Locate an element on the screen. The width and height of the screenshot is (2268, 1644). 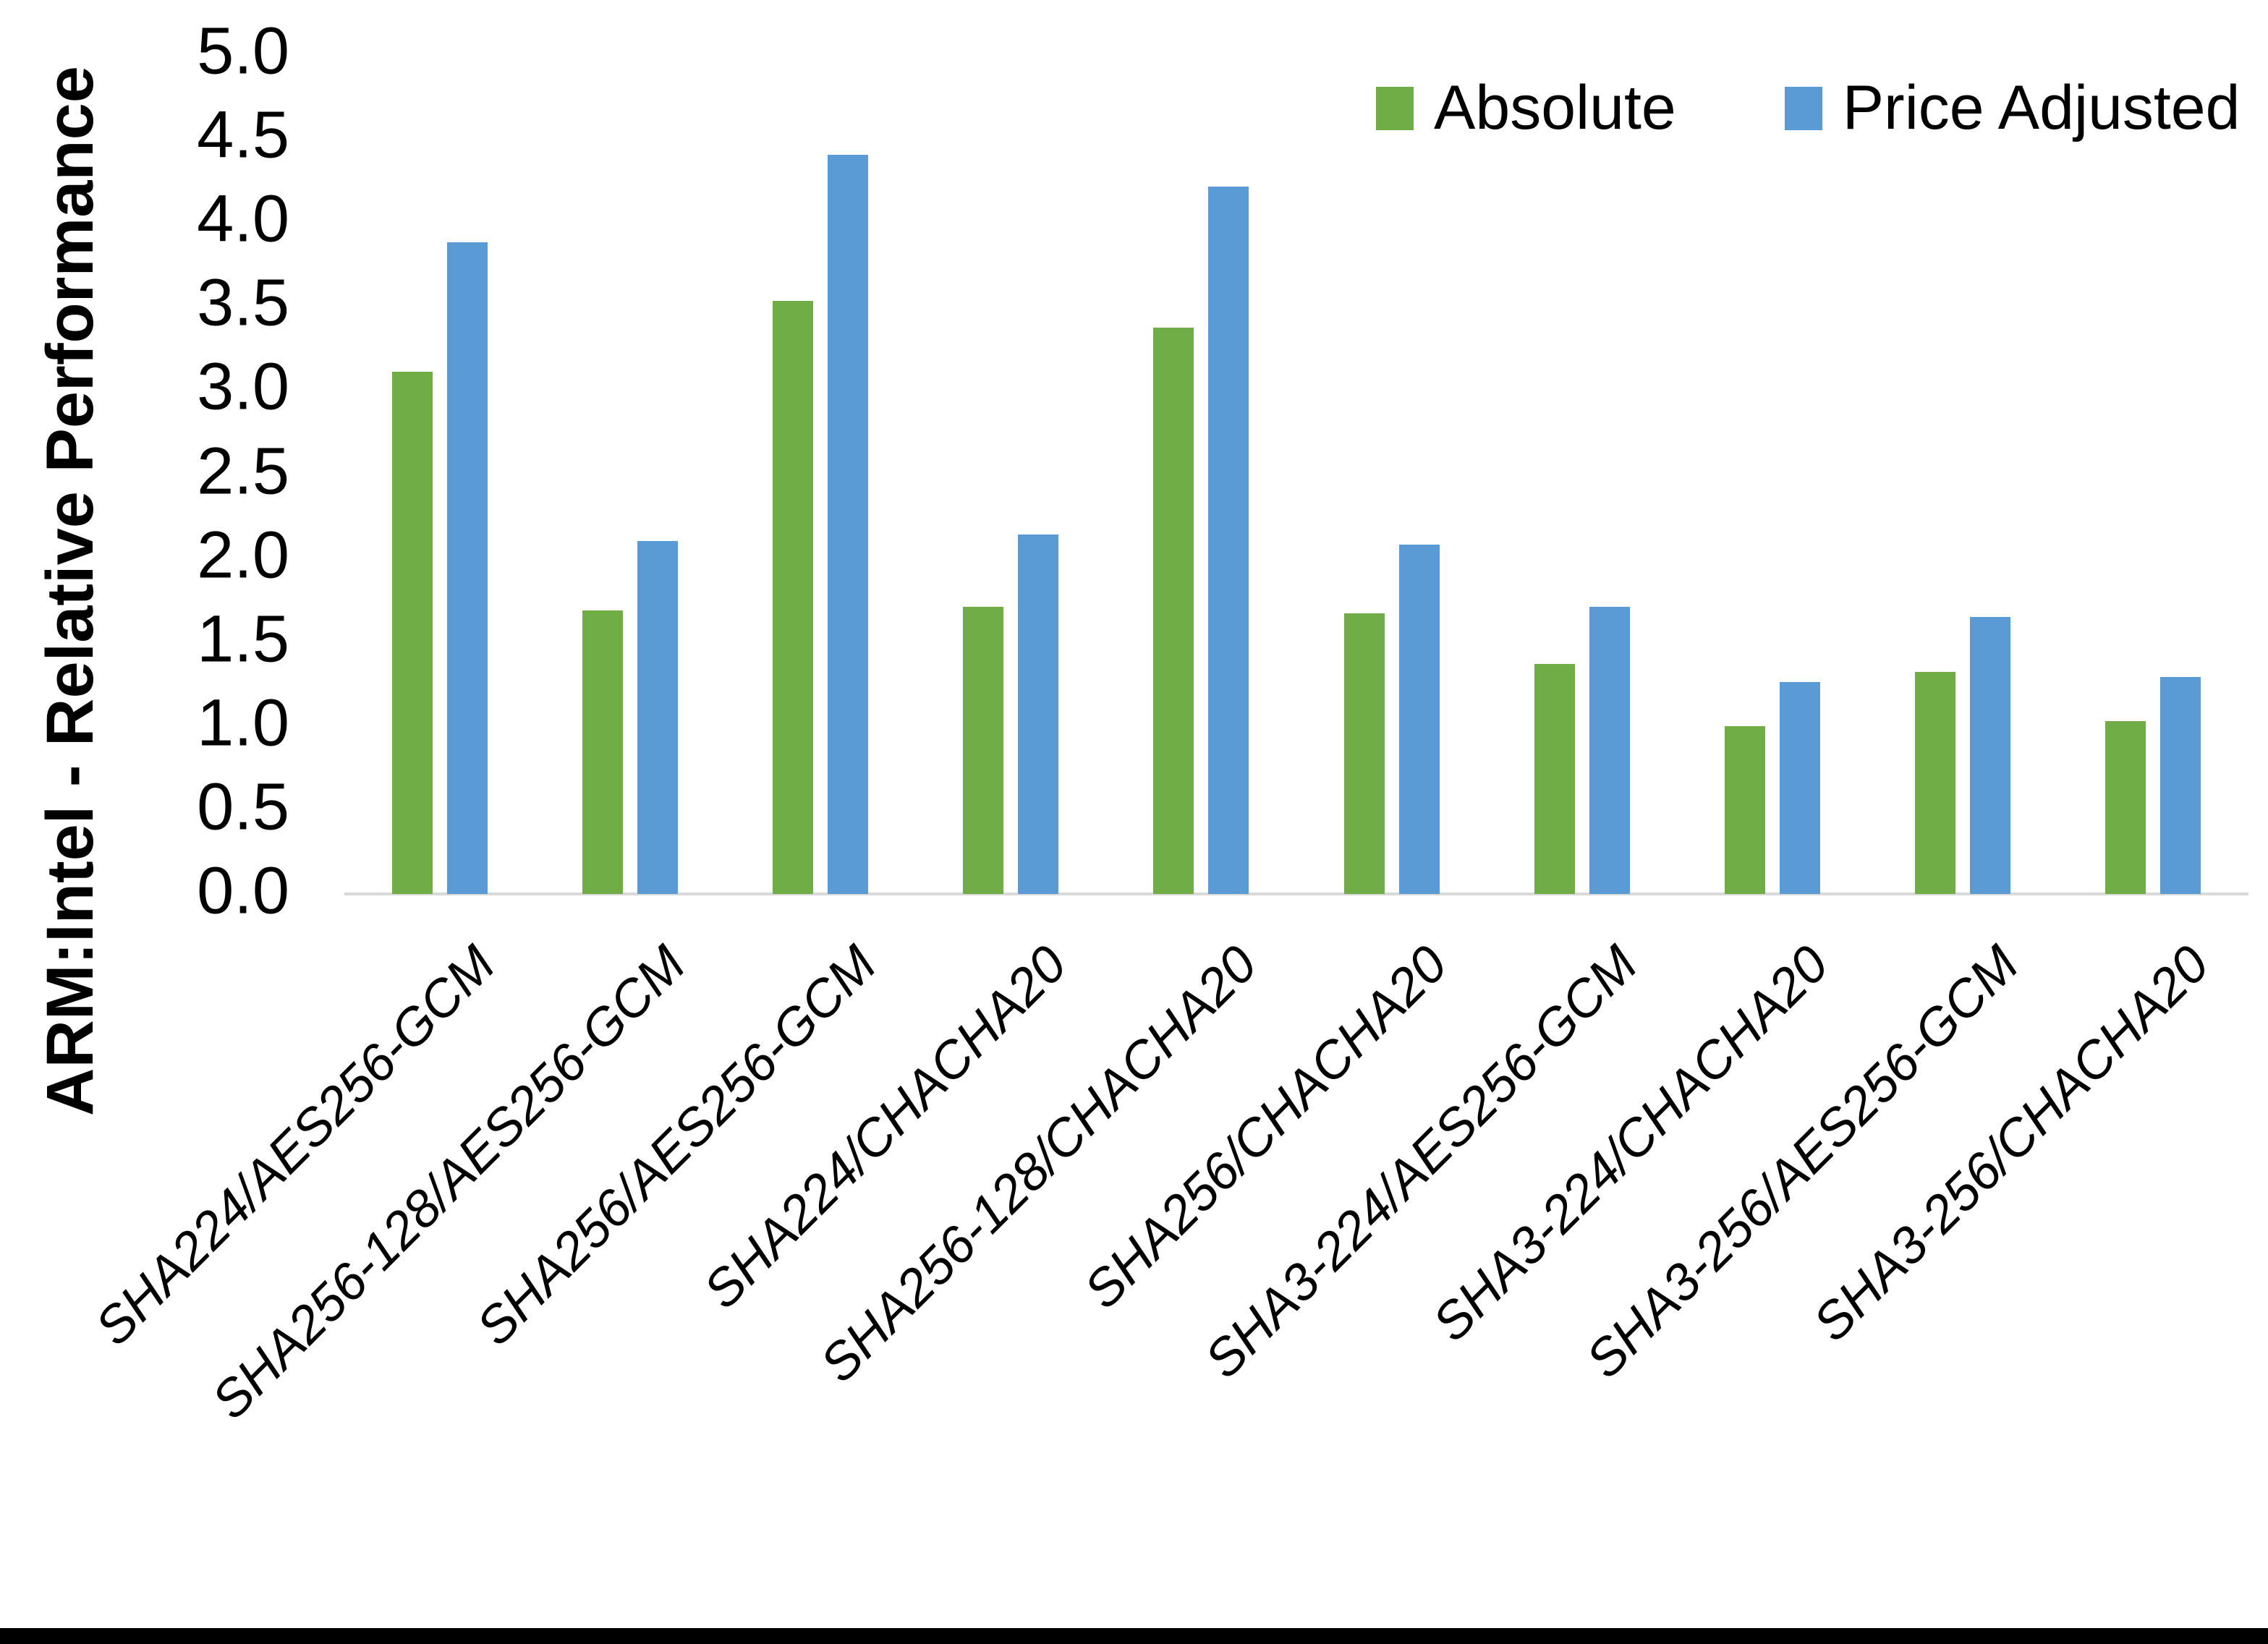
legend-item-absolute: Absolute is located at coordinates (1526, 108).